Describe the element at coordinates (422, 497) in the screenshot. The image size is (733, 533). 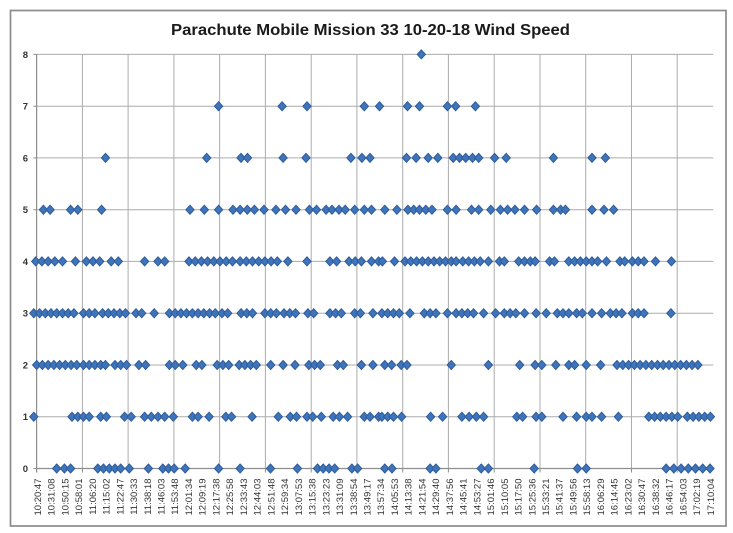
I see `svg-text: 14:21:54` at that location.